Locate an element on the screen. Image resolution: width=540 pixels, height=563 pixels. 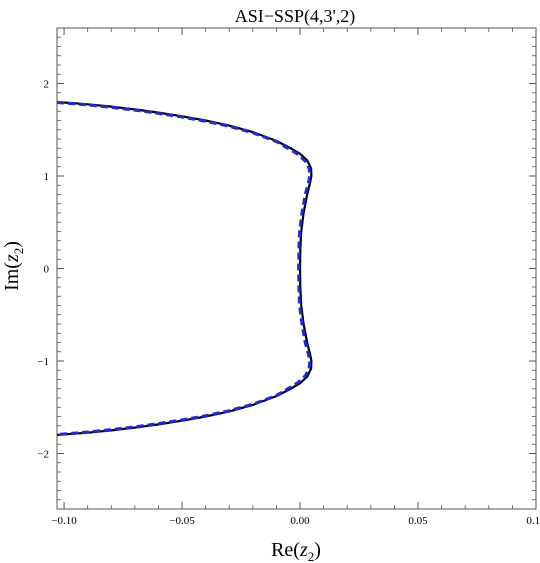
x-tick-label: 0.10 is located at coordinates (533, 521).